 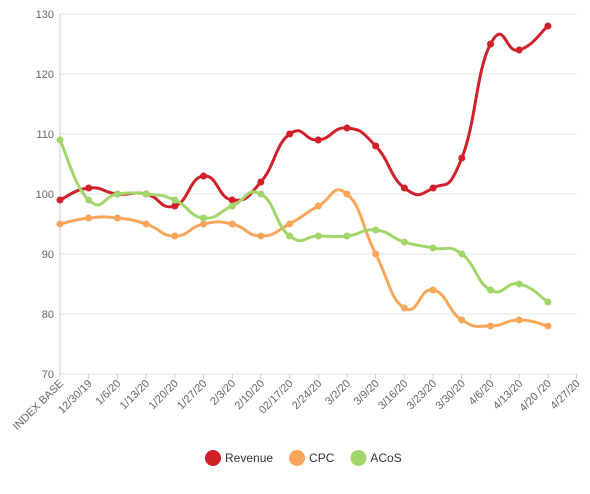 I want to click on y-tick-label: 120, so click(x=45, y=75).